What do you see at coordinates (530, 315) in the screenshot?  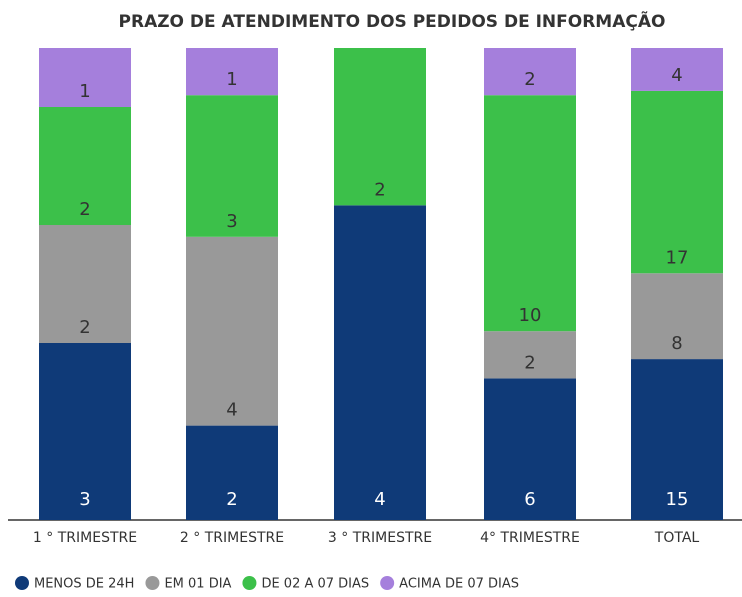 I see `data-label: 10` at bounding box center [530, 315].